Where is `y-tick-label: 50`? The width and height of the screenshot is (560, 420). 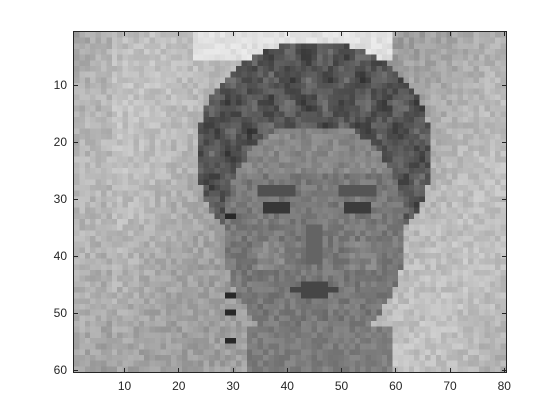
y-tick-label: 50 is located at coordinates (60, 313).